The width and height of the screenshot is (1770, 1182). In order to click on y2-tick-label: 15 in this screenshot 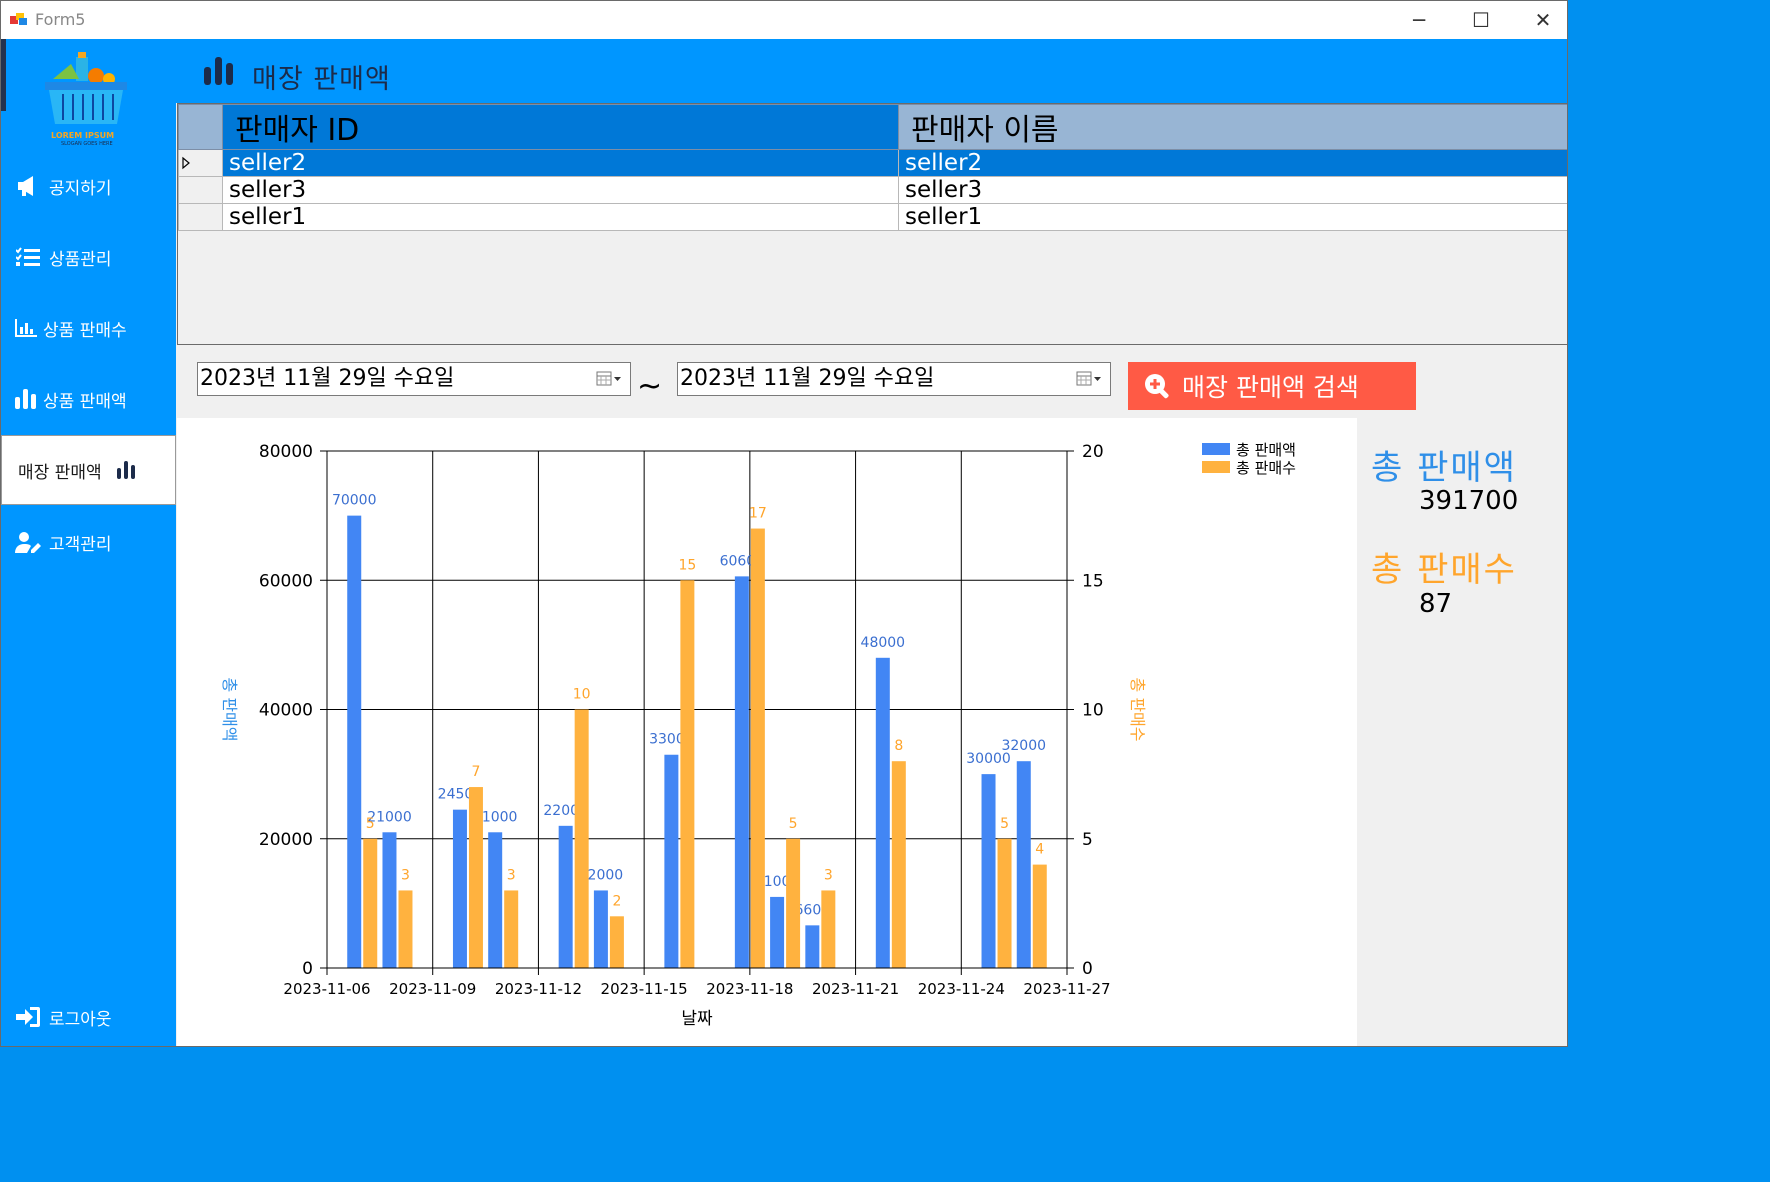, I will do `click(1093, 581)`.